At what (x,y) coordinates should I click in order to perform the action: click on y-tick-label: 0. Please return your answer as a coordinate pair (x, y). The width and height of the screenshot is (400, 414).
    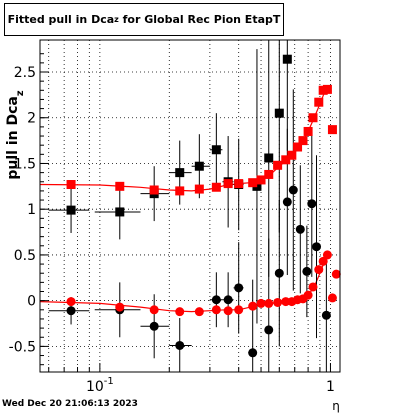
    Looking at the image, I should click on (31, 302).